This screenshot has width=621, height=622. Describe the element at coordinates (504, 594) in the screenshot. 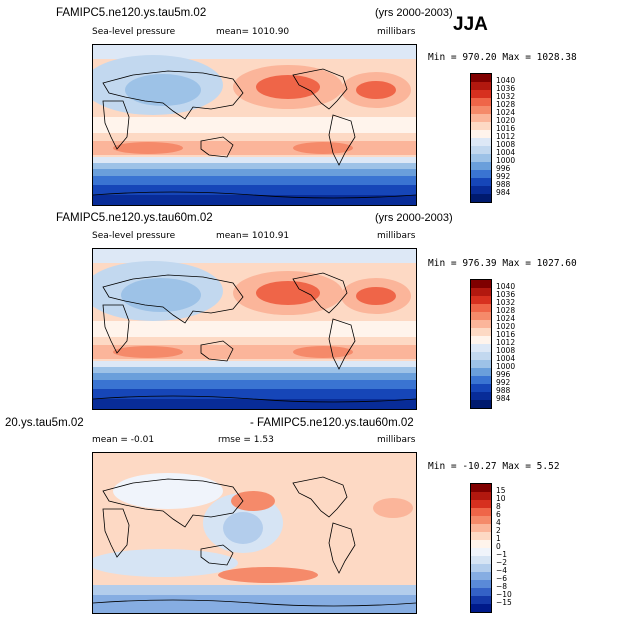

I see `colorbar-tick-label: −10` at that location.